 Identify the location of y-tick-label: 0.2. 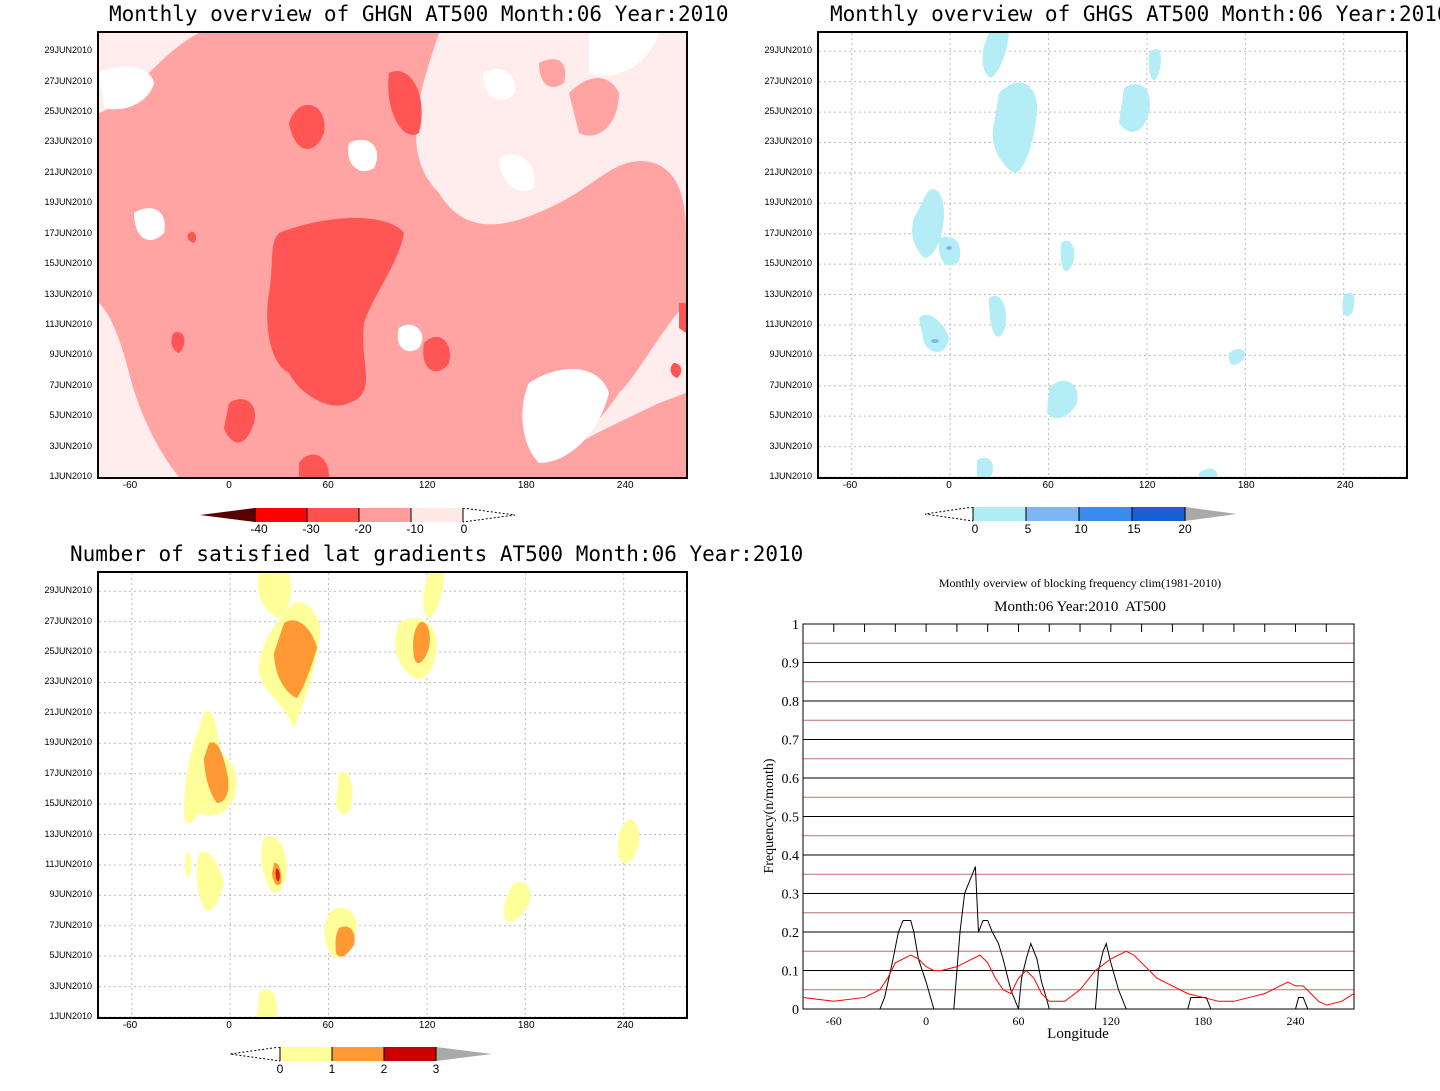
(791, 933).